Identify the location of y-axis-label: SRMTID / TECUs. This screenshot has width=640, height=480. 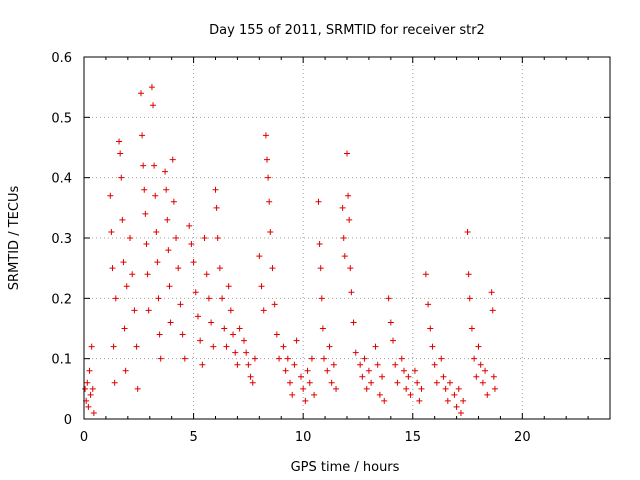
(14, 238).